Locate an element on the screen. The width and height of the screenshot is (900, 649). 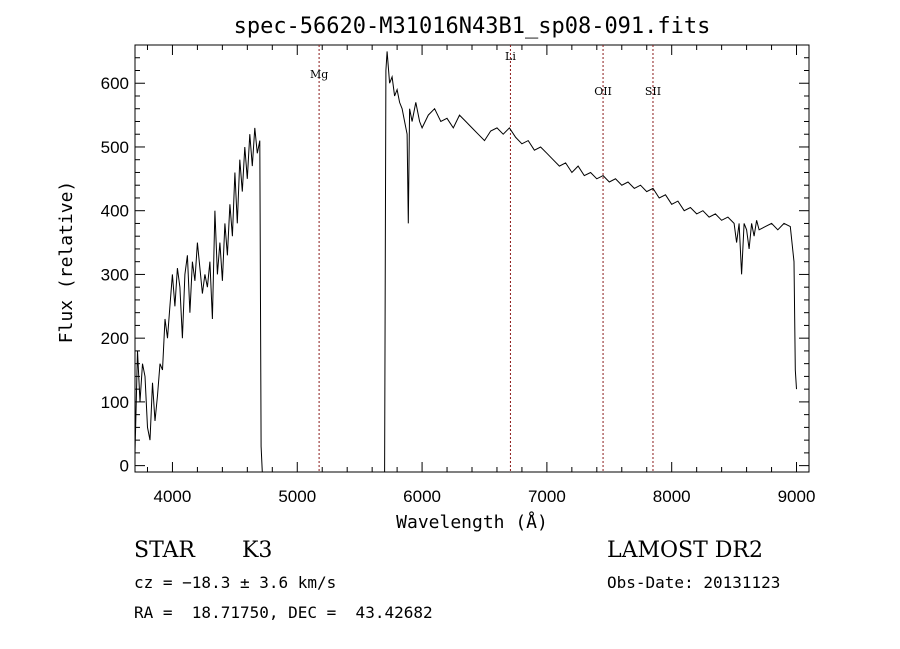
survey-label: LAMOST DR2 is located at coordinates (685, 550).